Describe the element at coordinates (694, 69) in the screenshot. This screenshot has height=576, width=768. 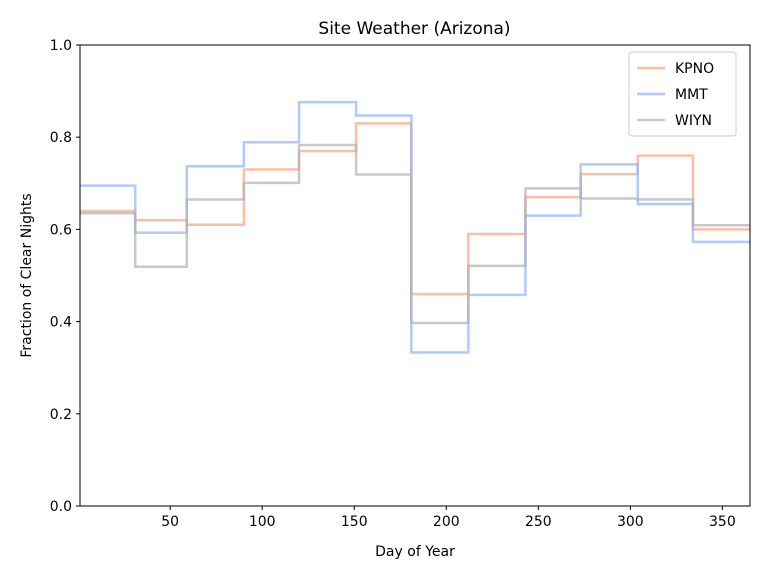
I see `legend-label-kpno: KPNO` at that location.